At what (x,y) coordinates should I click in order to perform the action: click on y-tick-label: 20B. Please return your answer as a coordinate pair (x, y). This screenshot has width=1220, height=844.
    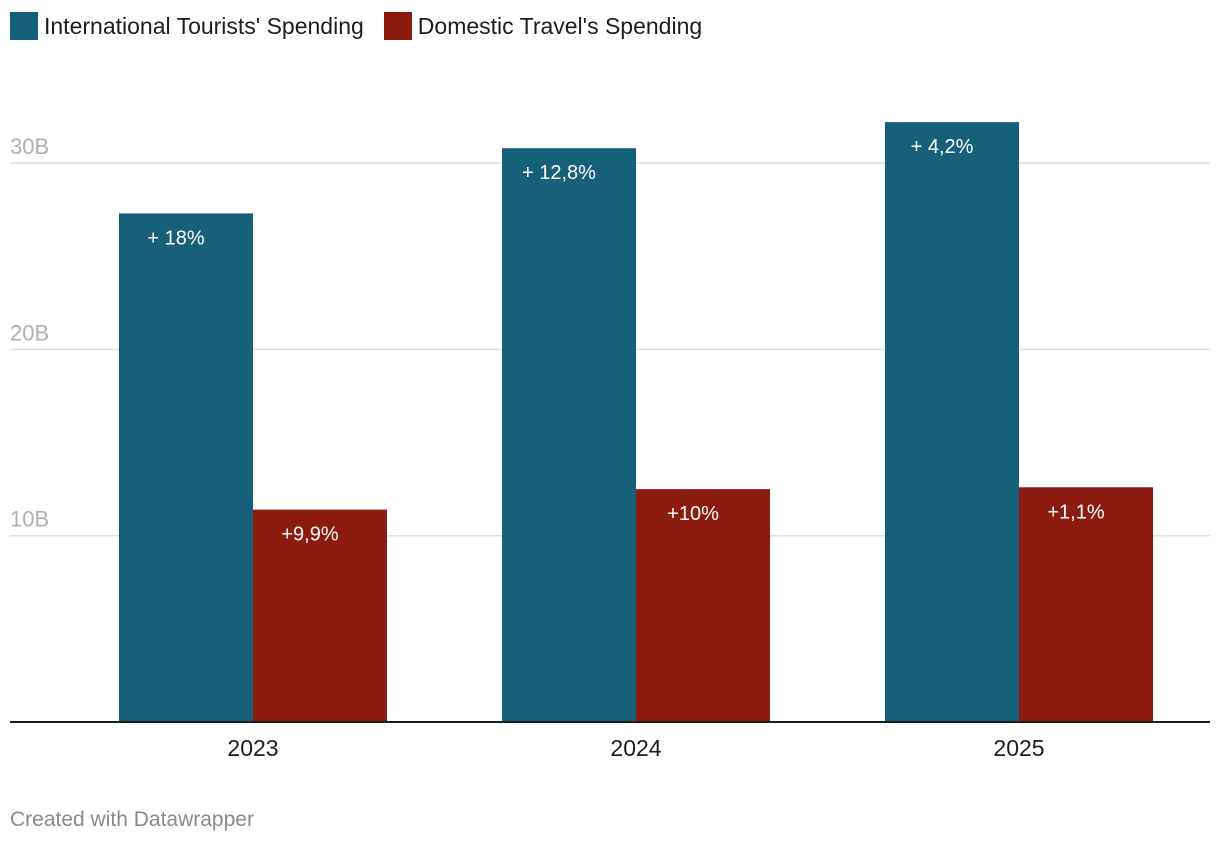
    Looking at the image, I should click on (29, 332).